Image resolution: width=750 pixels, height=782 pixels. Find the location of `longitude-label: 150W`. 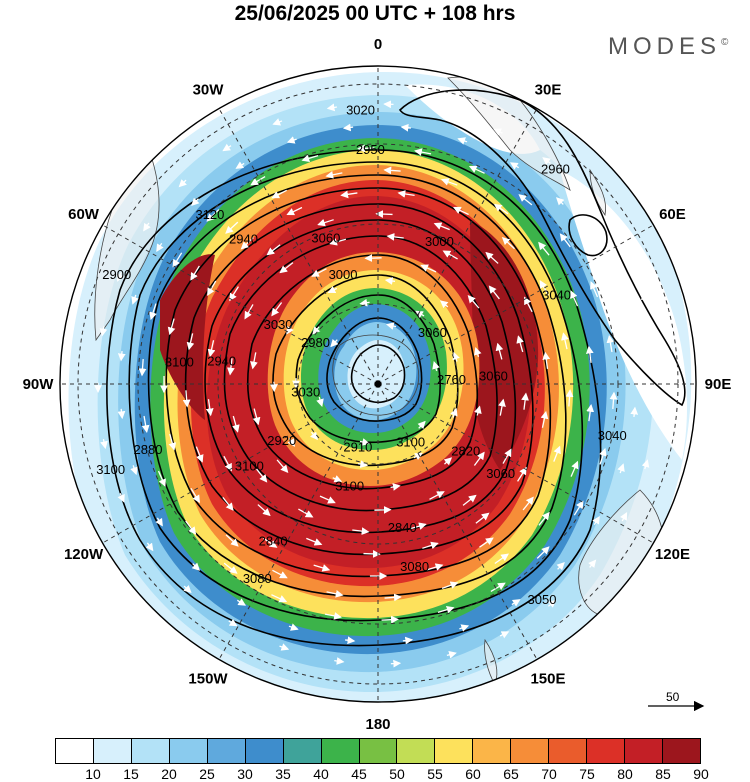

longitude-label: 150W is located at coordinates (208, 678).